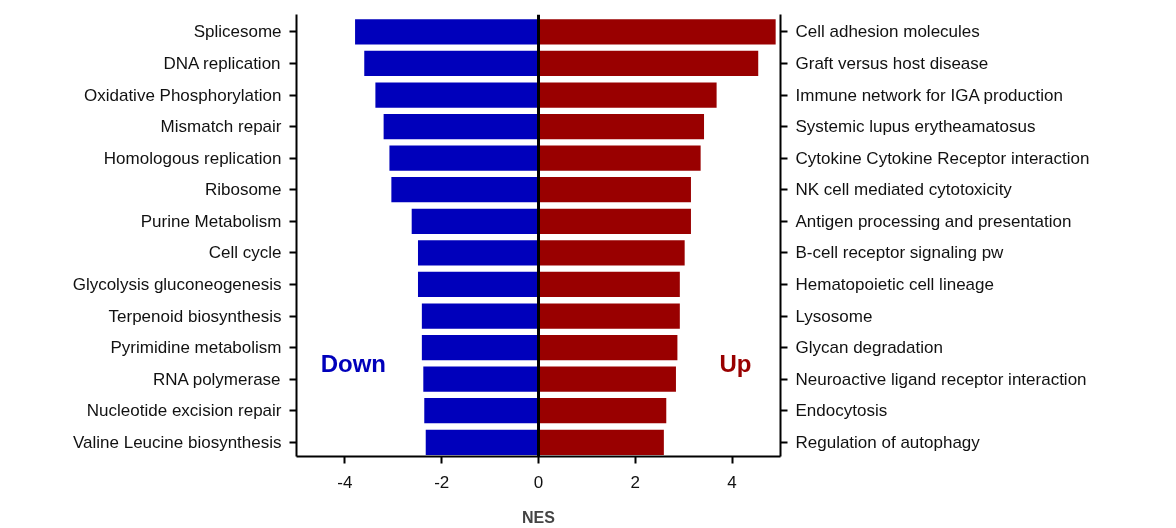 The height and width of the screenshot is (528, 1176). I want to click on x-tick-label: 4, so click(732, 482).